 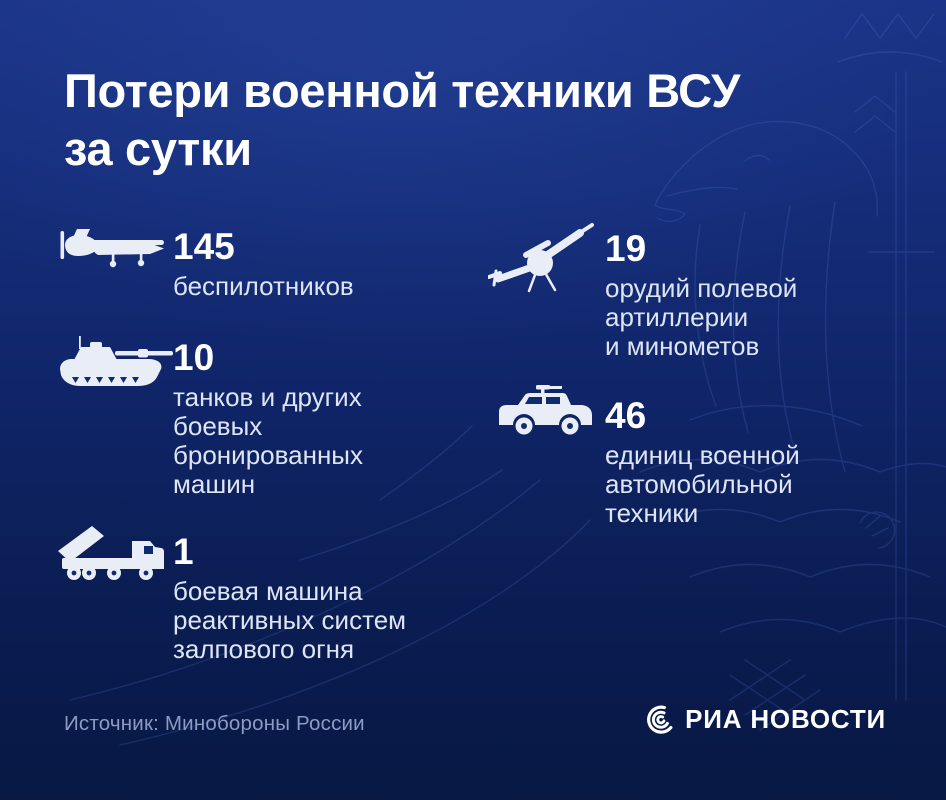 I want to click on page-title: Потери военной техники ВСУ за сутки, so click(x=402, y=119).